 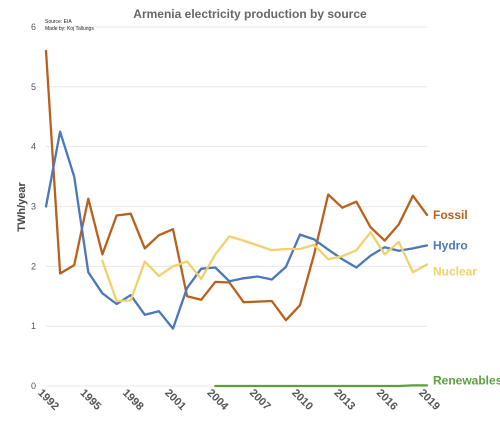 What do you see at coordinates (22, 207) in the screenshot?
I see `y-axis-label: TWh/year` at bounding box center [22, 207].